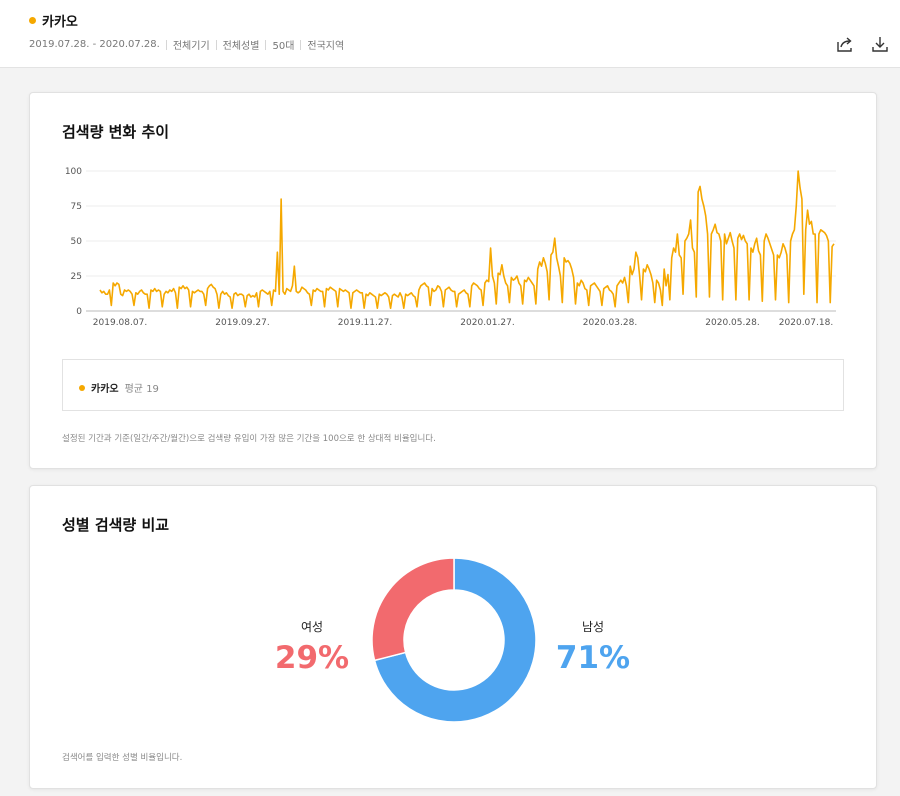 This screenshot has height=796, width=900. Describe the element at coordinates (610, 323) in the screenshot. I see `x-tick-label: 2020.03.28.` at that location.